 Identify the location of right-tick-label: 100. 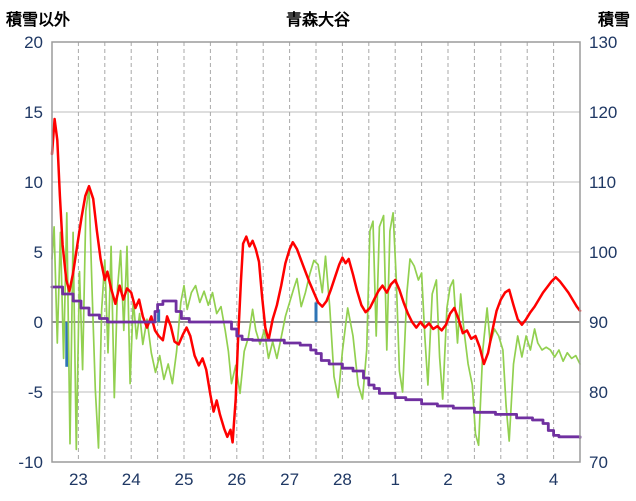
(603, 252).